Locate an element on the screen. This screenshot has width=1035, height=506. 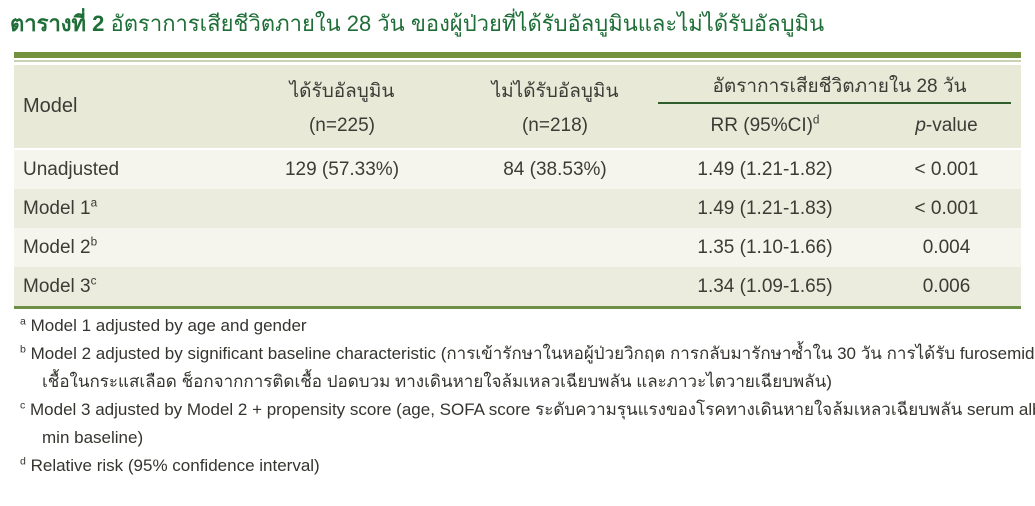
cell-rr: 1.49 (1.21-1.83) is located at coordinates (765, 208).